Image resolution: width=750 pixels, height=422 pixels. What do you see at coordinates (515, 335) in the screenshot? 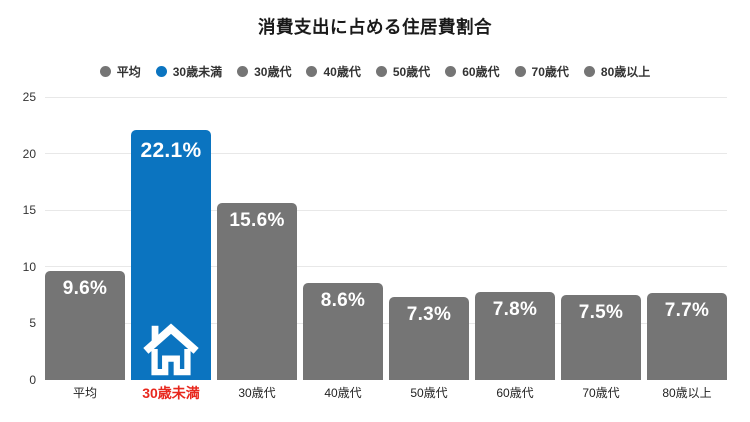
I see `bar-60歳代: 7.8%` at bounding box center [515, 335].